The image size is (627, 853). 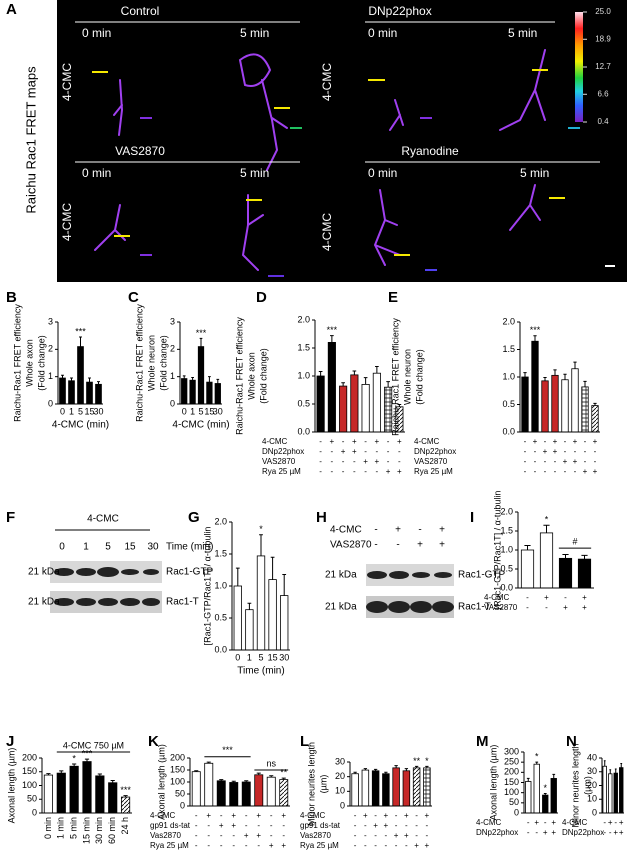 I want to click on x-tick-label: 1, so click(x=192, y=411).